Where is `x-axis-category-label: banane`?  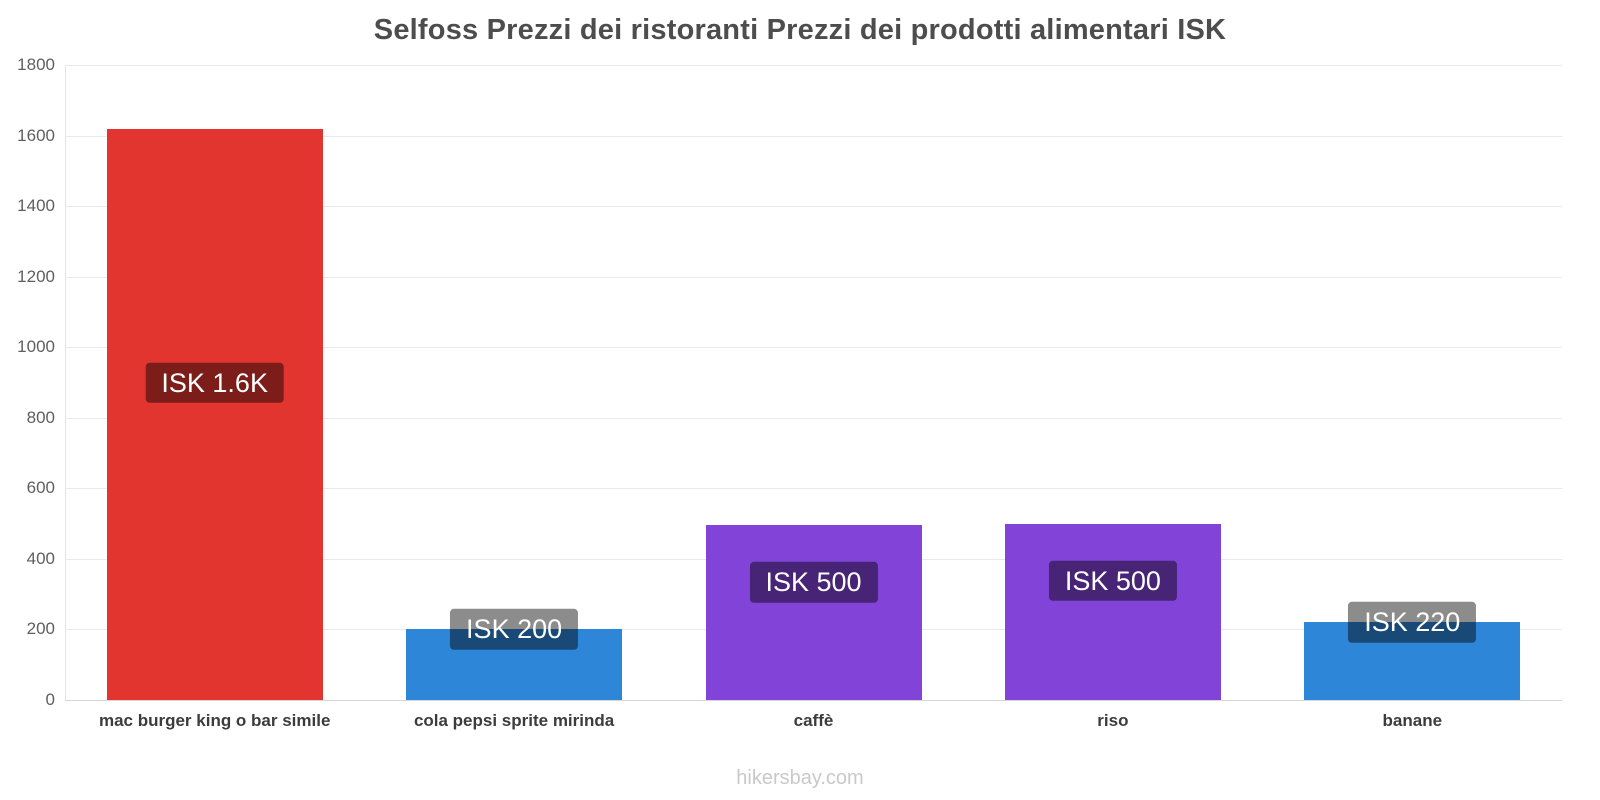
x-axis-category-label: banane is located at coordinates (1412, 720).